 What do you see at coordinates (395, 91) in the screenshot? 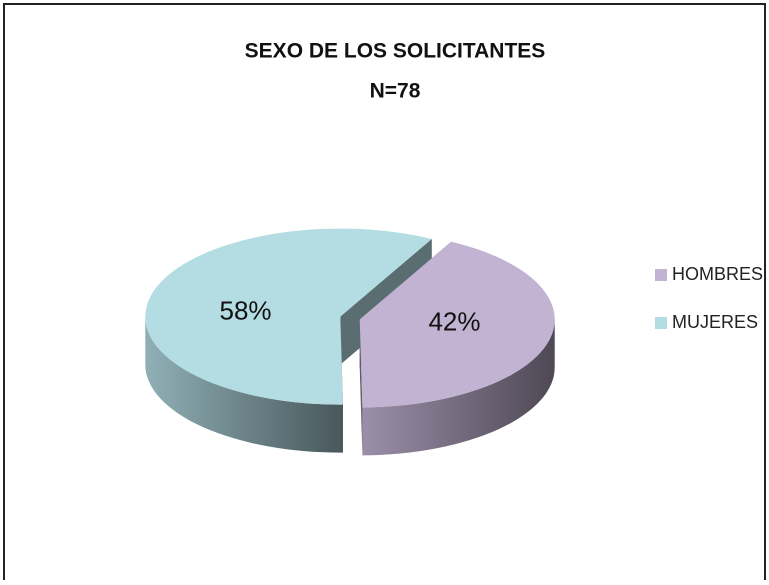
I see `chart-subtitle: N=78` at bounding box center [395, 91].